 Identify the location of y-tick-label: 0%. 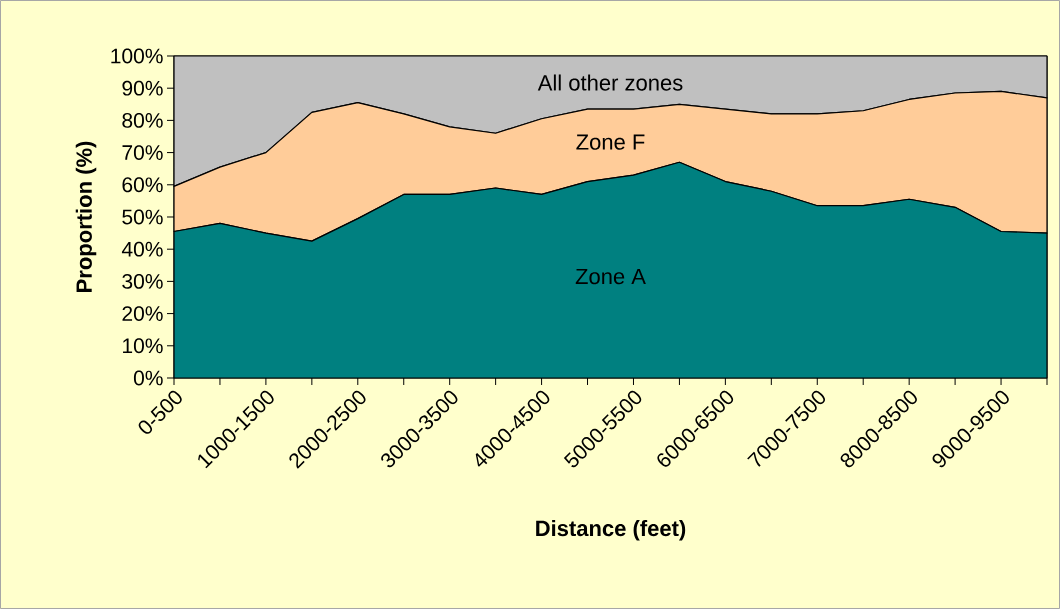
(148, 378).